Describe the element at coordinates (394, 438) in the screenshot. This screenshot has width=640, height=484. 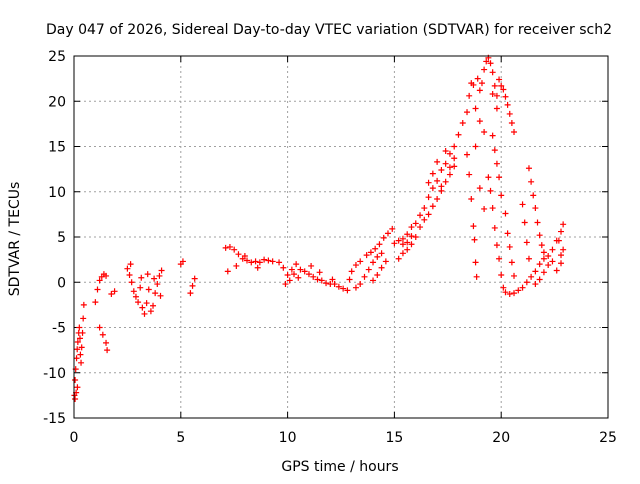
I see `x-tick-label: 15` at that location.